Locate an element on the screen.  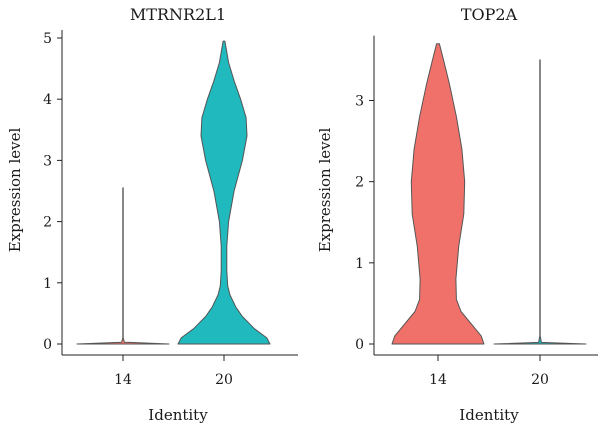
y-tick-label: 5 is located at coordinates (47, 39).